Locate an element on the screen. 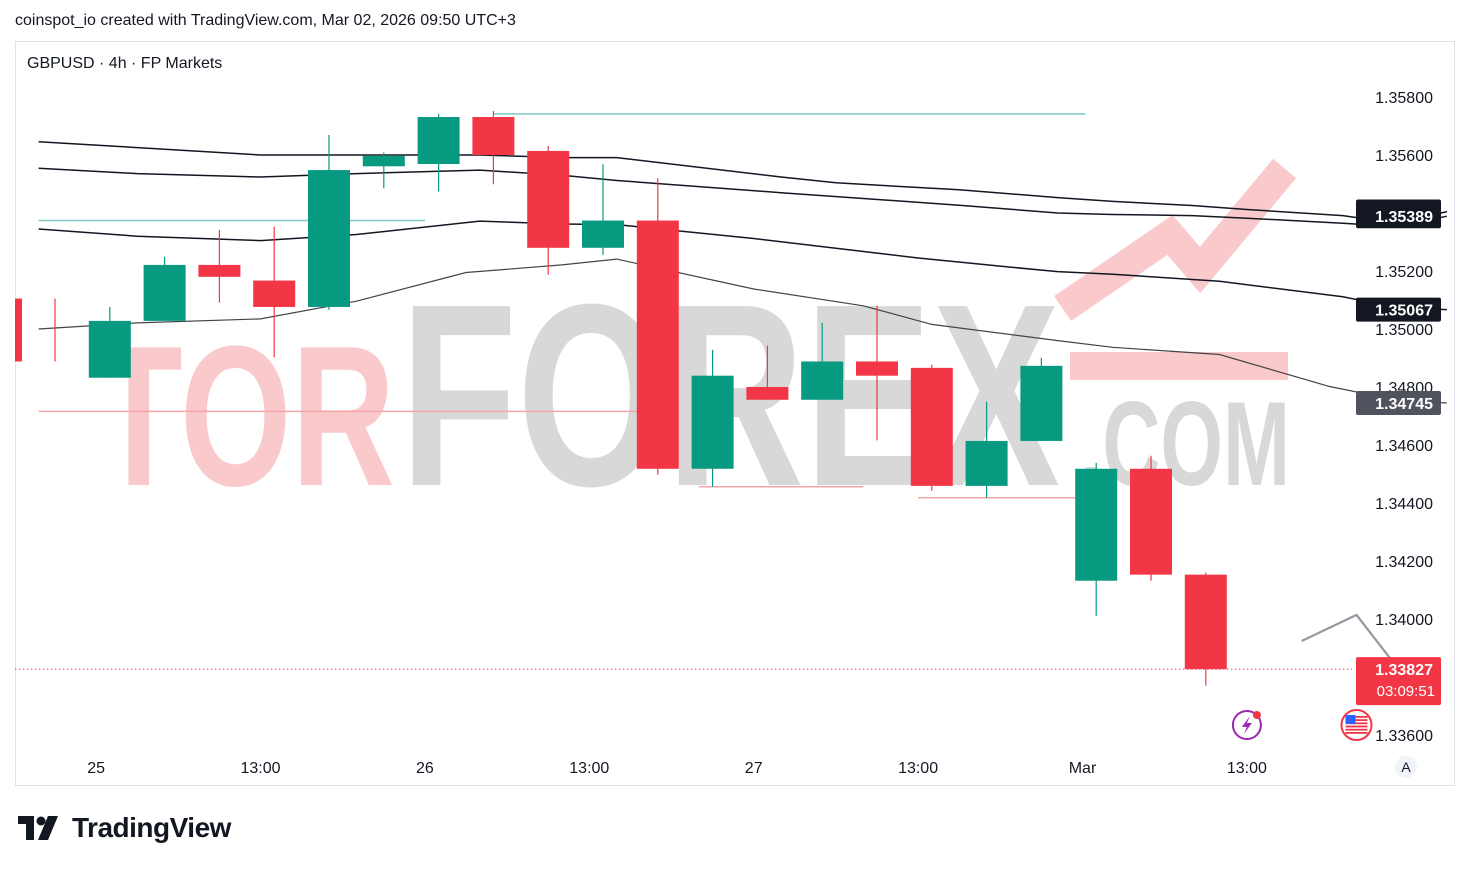 The image size is (1470, 877). price-tag-label: 1.35389 is located at coordinates (1404, 217).